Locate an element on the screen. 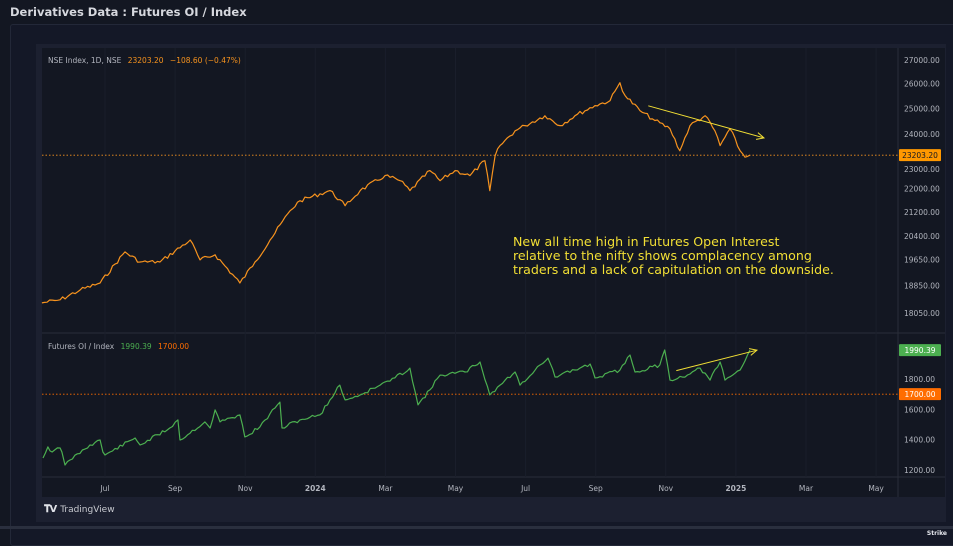  y-tick-label: 21200.00 is located at coordinates (922, 212).